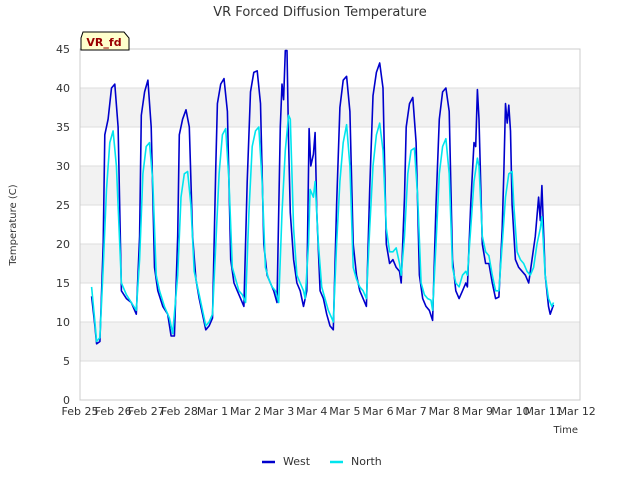 Image resolution: width=640 pixels, height=480 pixels. Describe the element at coordinates (565, 430) in the screenshot. I see `x-axis-label: Time` at that location.